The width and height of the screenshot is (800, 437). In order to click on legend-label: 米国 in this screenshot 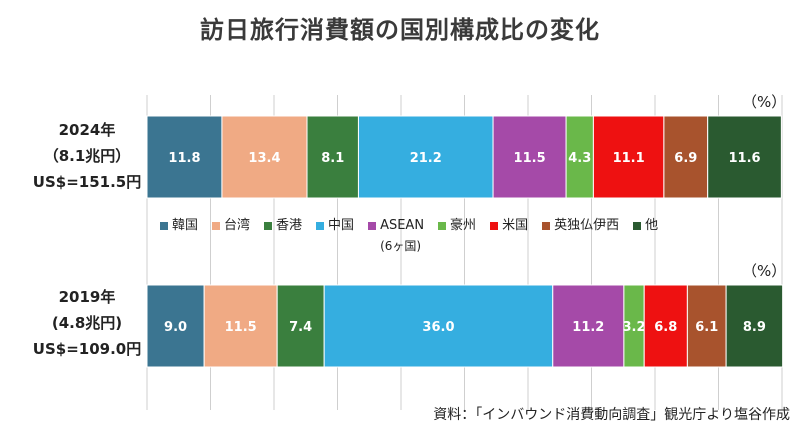, I will do `click(515, 225)`.